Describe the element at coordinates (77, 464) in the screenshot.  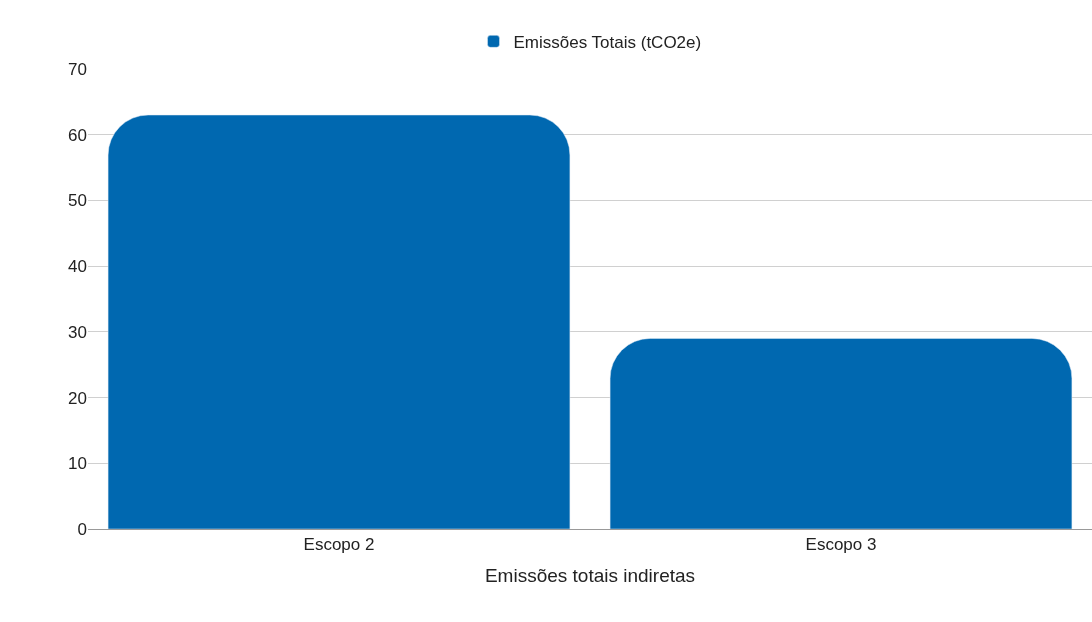
I see `y-tick-label: 10` at that location.